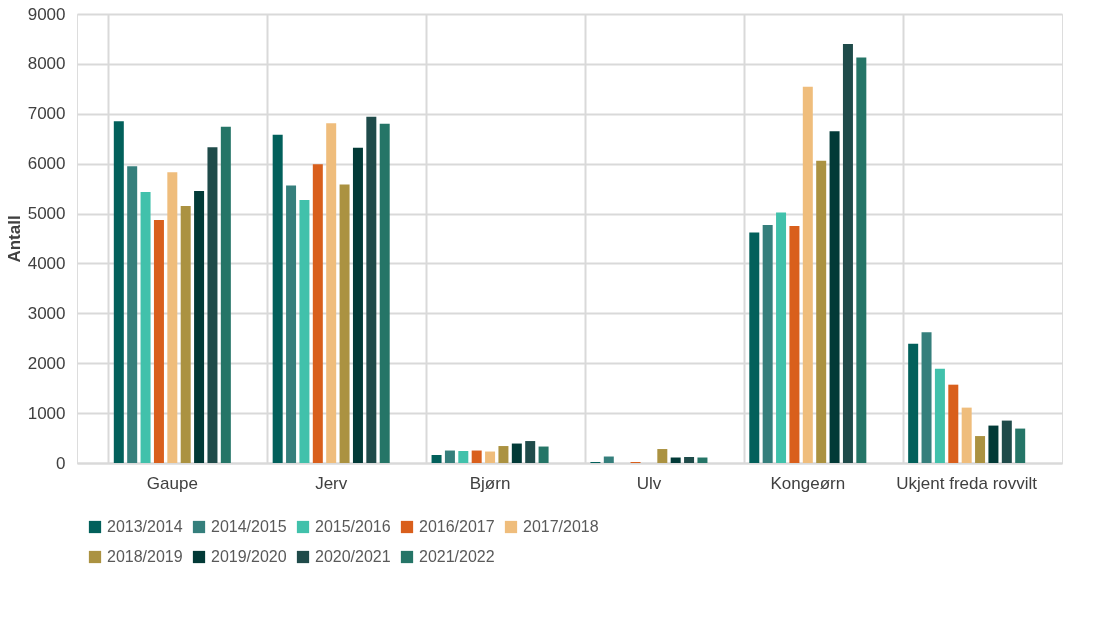 The image size is (1109, 637). I want to click on legend-label: 2020/2021, so click(353, 556).